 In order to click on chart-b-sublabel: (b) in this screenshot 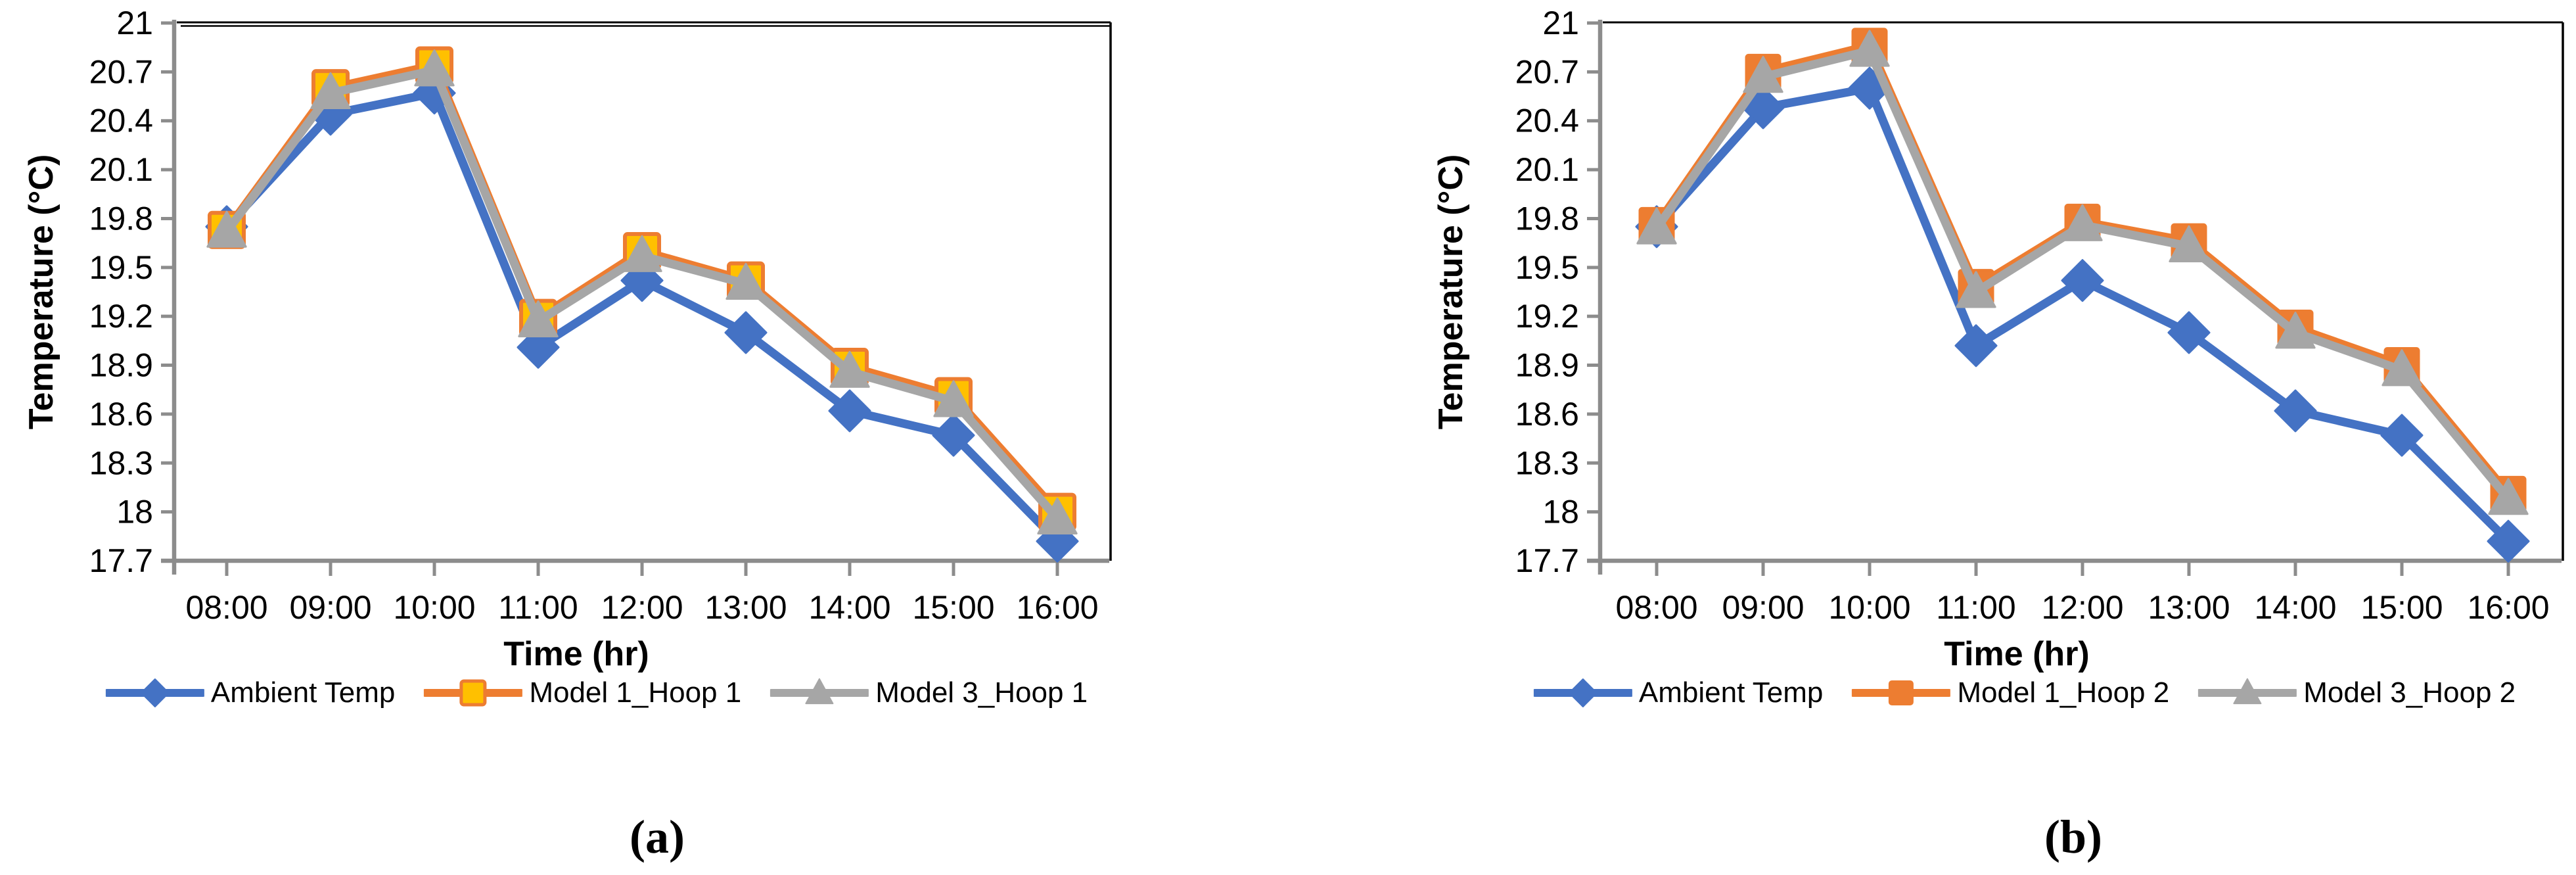, I will do `click(2073, 837)`.